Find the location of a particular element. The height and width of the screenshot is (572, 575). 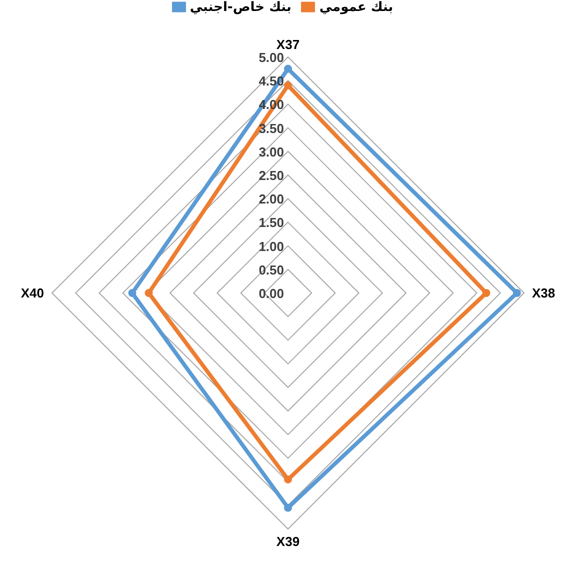

y-tick-label: 5.00 is located at coordinates (271, 57).